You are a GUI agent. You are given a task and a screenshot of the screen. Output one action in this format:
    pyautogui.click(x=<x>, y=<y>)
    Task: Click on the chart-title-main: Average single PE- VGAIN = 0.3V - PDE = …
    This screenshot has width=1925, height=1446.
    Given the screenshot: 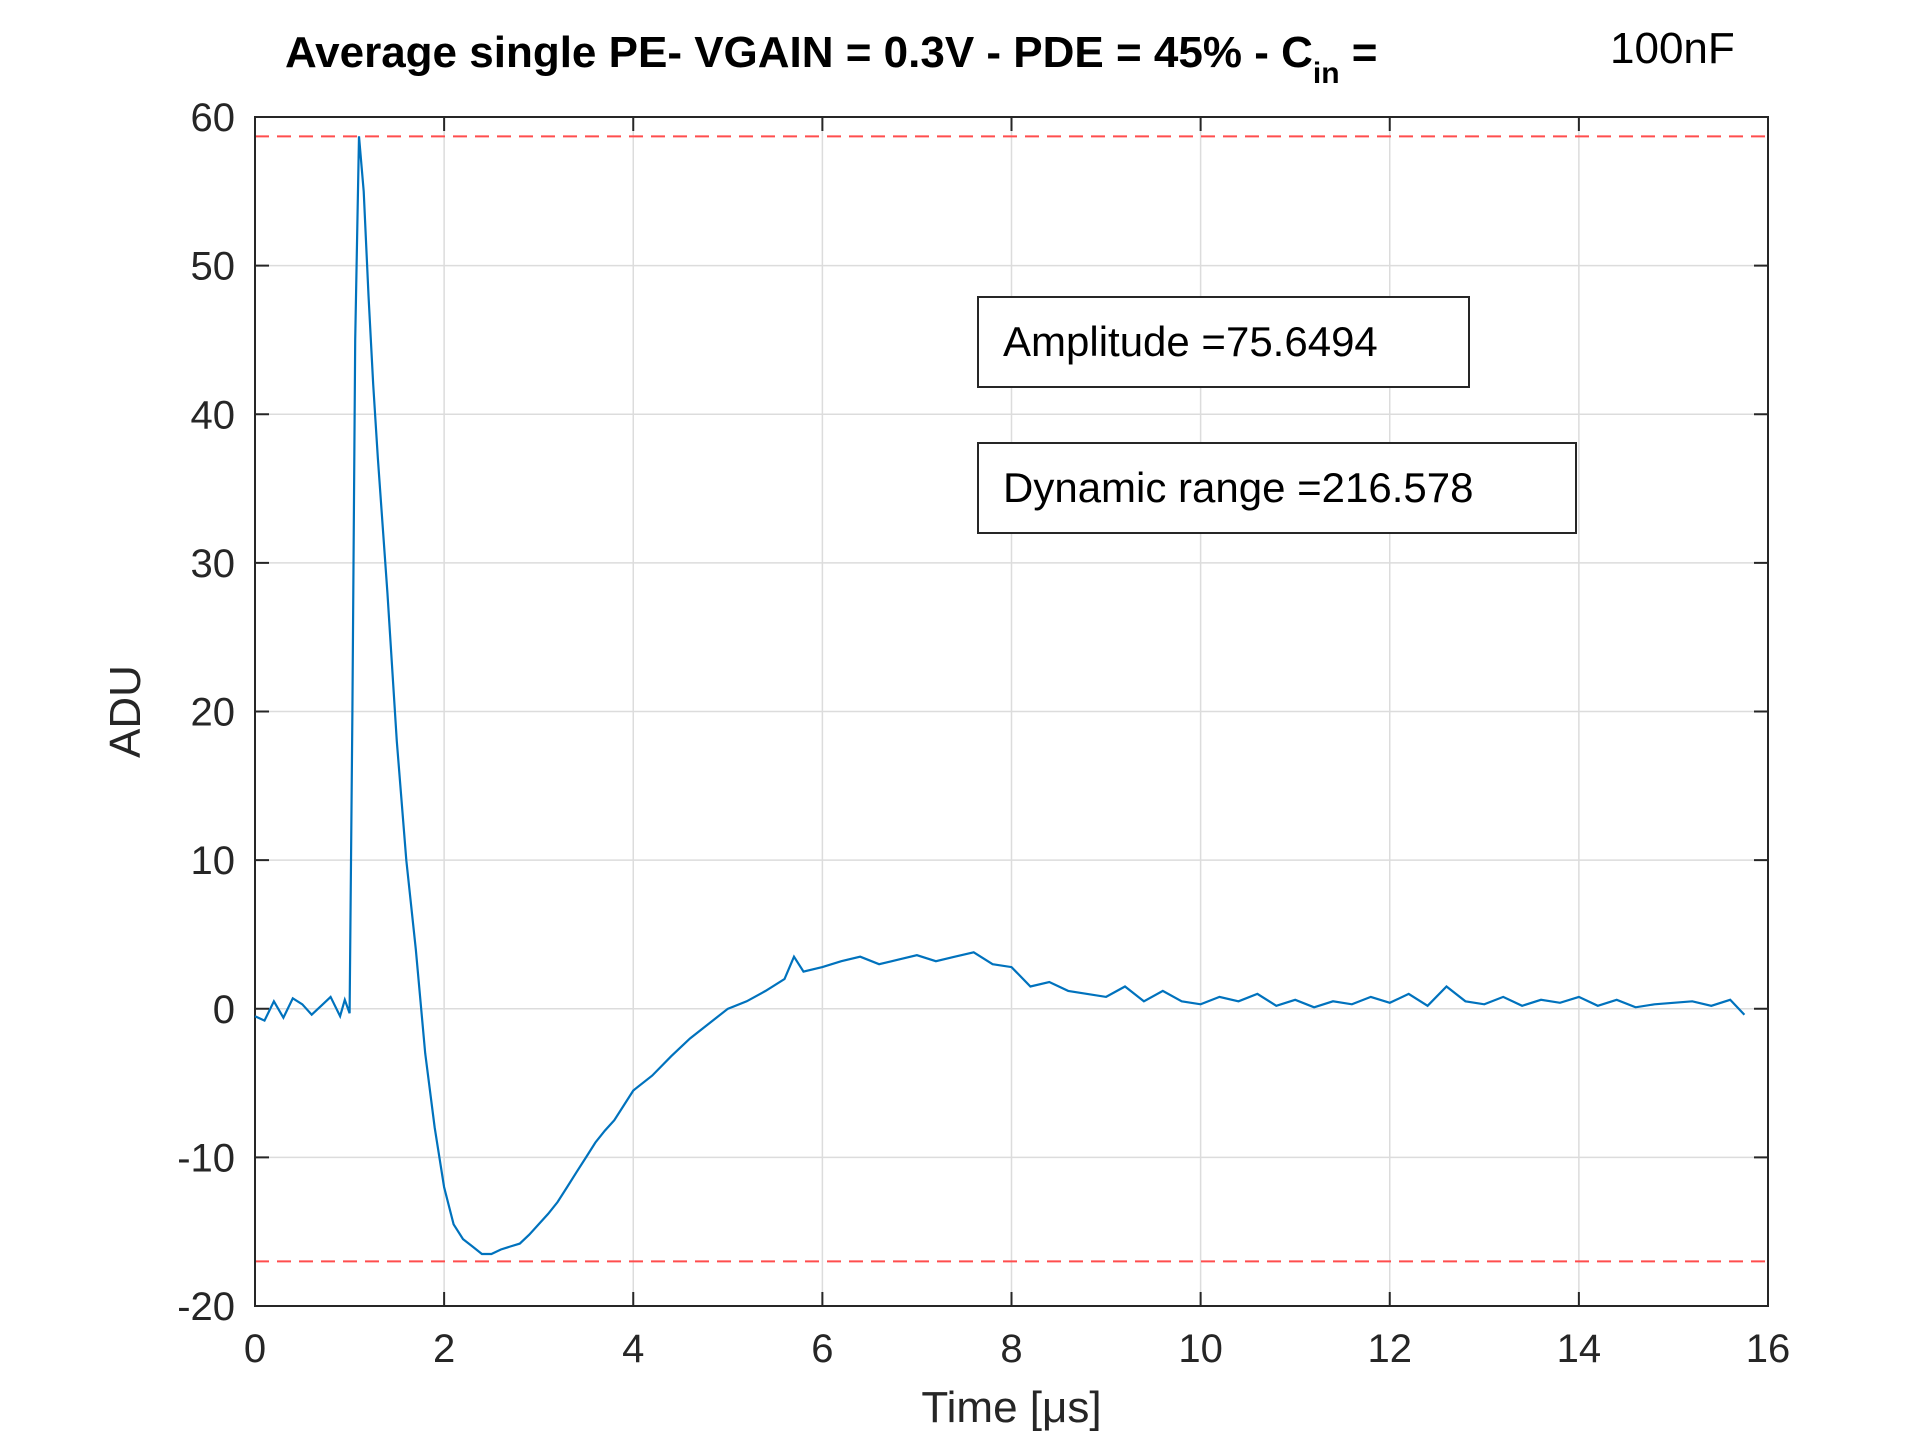 What is the action you would take?
    pyautogui.click(x=799, y=52)
    